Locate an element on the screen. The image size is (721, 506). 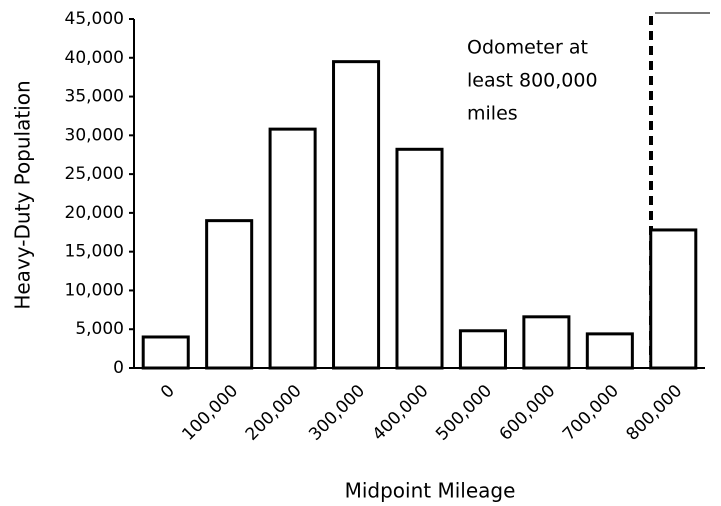
y-tick-label: 10,000 is located at coordinates (94, 290).